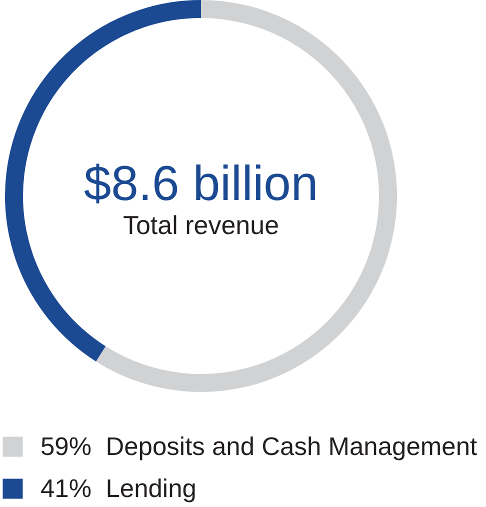  Describe the element at coordinates (259, 446) in the screenshot. I see `legend-label: 59% Deposits and Cash Management` at that location.